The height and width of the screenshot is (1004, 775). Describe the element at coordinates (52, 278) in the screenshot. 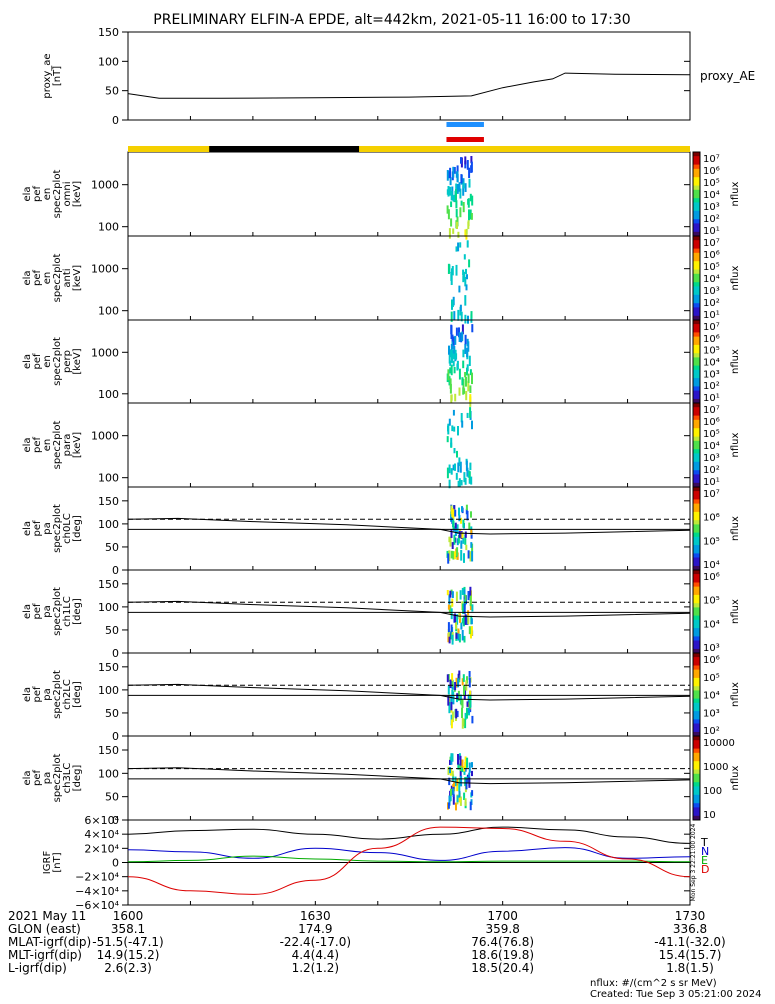

I see `y-axis-label: ela pef en spec2plot anti [keV]` at that location.